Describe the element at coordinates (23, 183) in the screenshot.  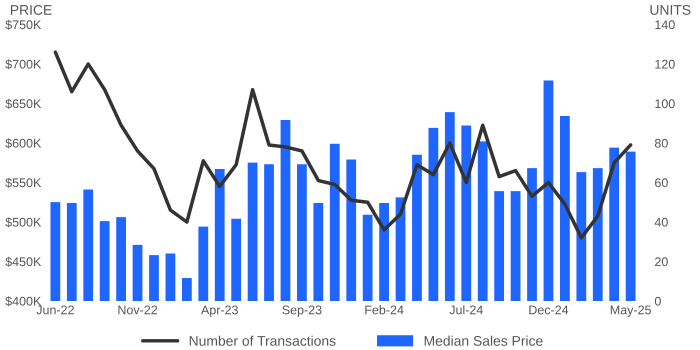
I see `y-tick-label: $550K` at that location.